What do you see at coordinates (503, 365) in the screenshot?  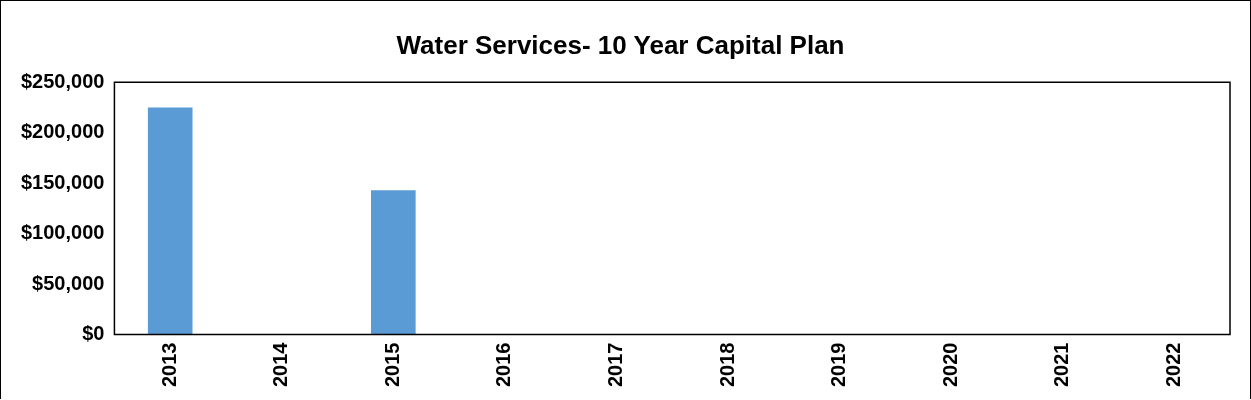 I see `x-tick-label: 2016` at bounding box center [503, 365].